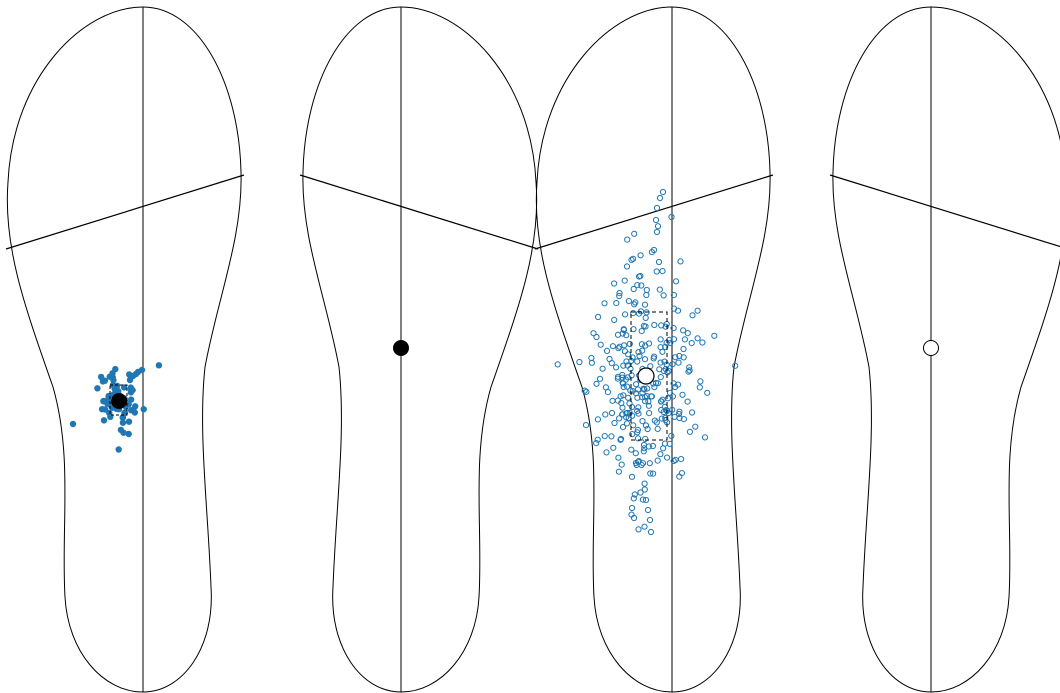 This screenshot has width=1060, height=693. I want to click on spread-box, so click(649, 376).